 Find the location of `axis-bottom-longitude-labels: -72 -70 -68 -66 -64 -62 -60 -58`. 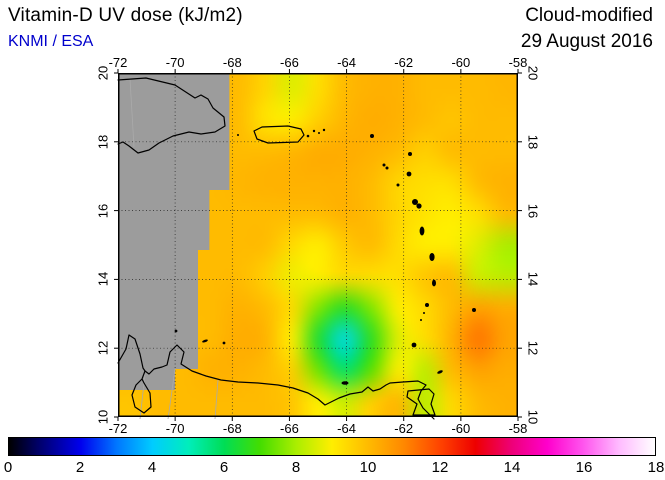

axis-bottom-longitude-labels: -72 -70 -68 -66 -64 -62 -60 -58 is located at coordinates (318, 428).